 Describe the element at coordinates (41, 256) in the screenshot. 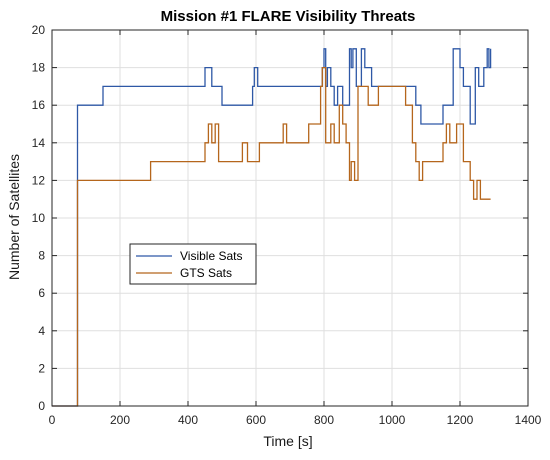

I see `y-tick-label: 8` at that location.